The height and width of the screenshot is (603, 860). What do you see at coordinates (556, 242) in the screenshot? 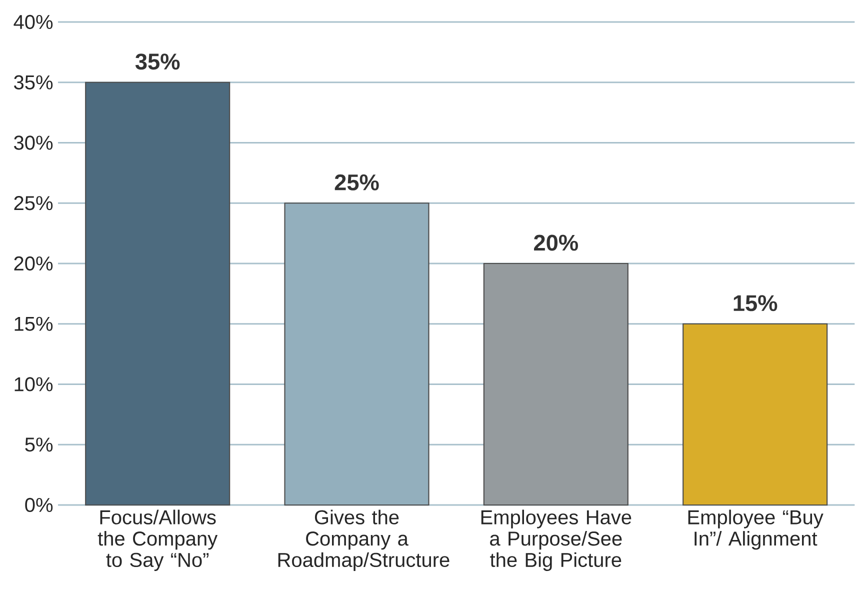
I see `data-label: 20%` at bounding box center [556, 242].